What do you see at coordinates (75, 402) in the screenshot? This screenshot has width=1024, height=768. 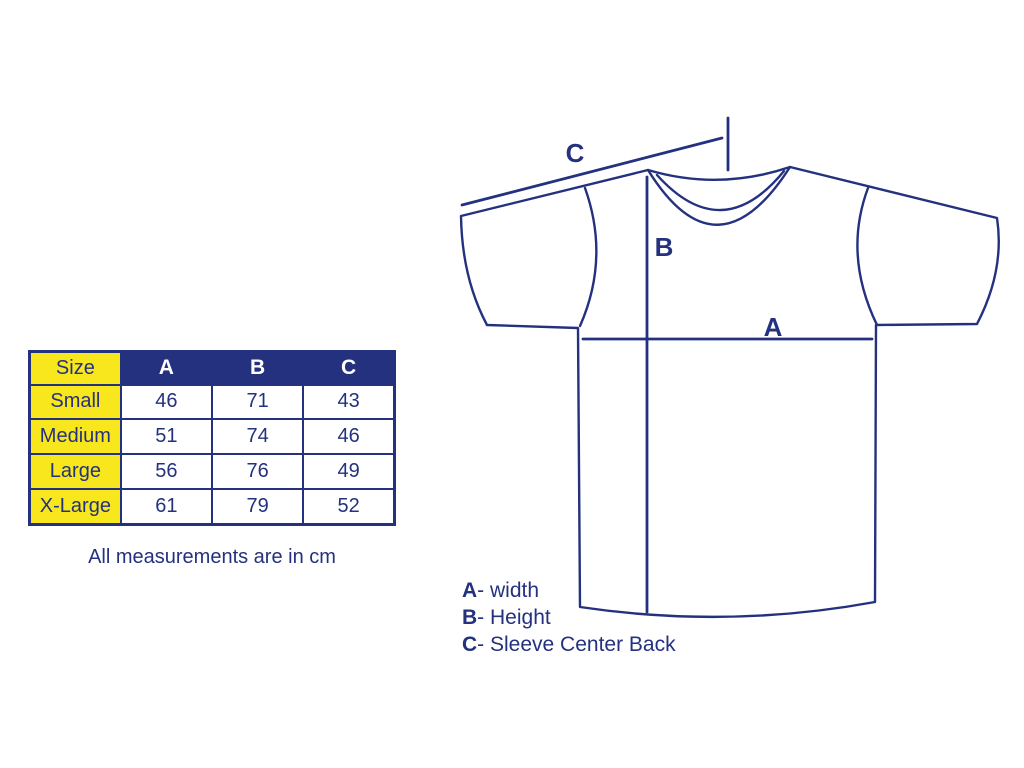 I see `row-label: Small` at bounding box center [75, 402].